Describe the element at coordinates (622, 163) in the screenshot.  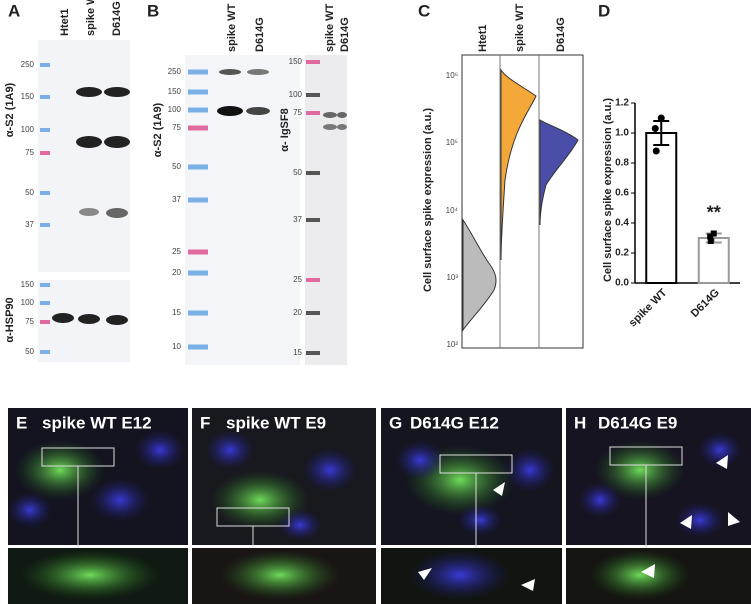
I see `y-tick-label: 0.8` at that location.